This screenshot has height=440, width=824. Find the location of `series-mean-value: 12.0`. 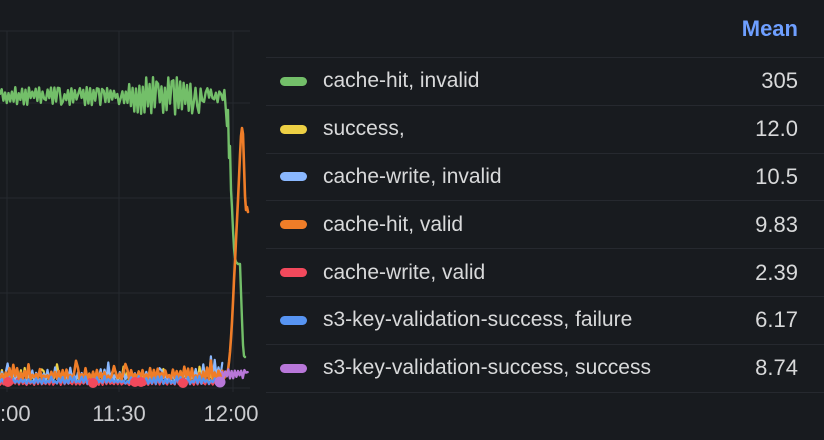

series-mean-value: 12.0 is located at coordinates (776, 129).